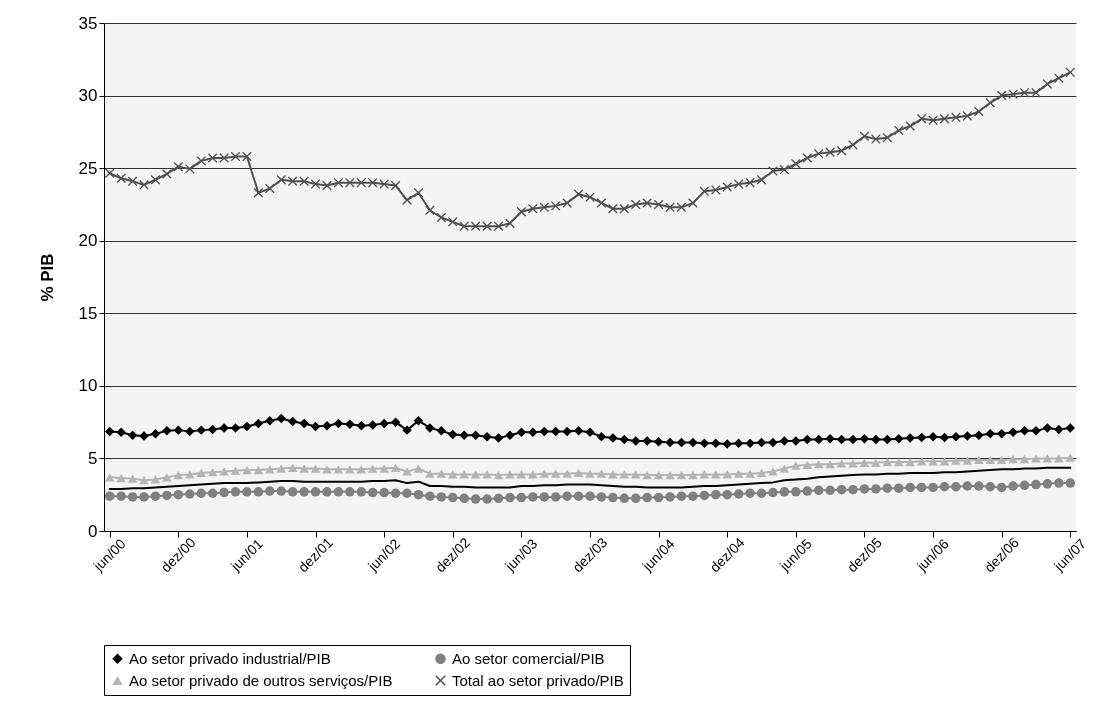 The width and height of the screenshot is (1093, 705). What do you see at coordinates (47, 277) in the screenshot?
I see `y-axis-title: % PIB` at bounding box center [47, 277].